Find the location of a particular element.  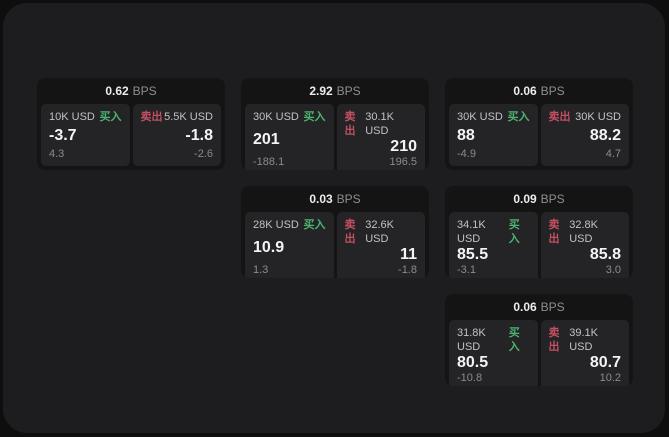

bps-value: 2.92 is located at coordinates (321, 91).